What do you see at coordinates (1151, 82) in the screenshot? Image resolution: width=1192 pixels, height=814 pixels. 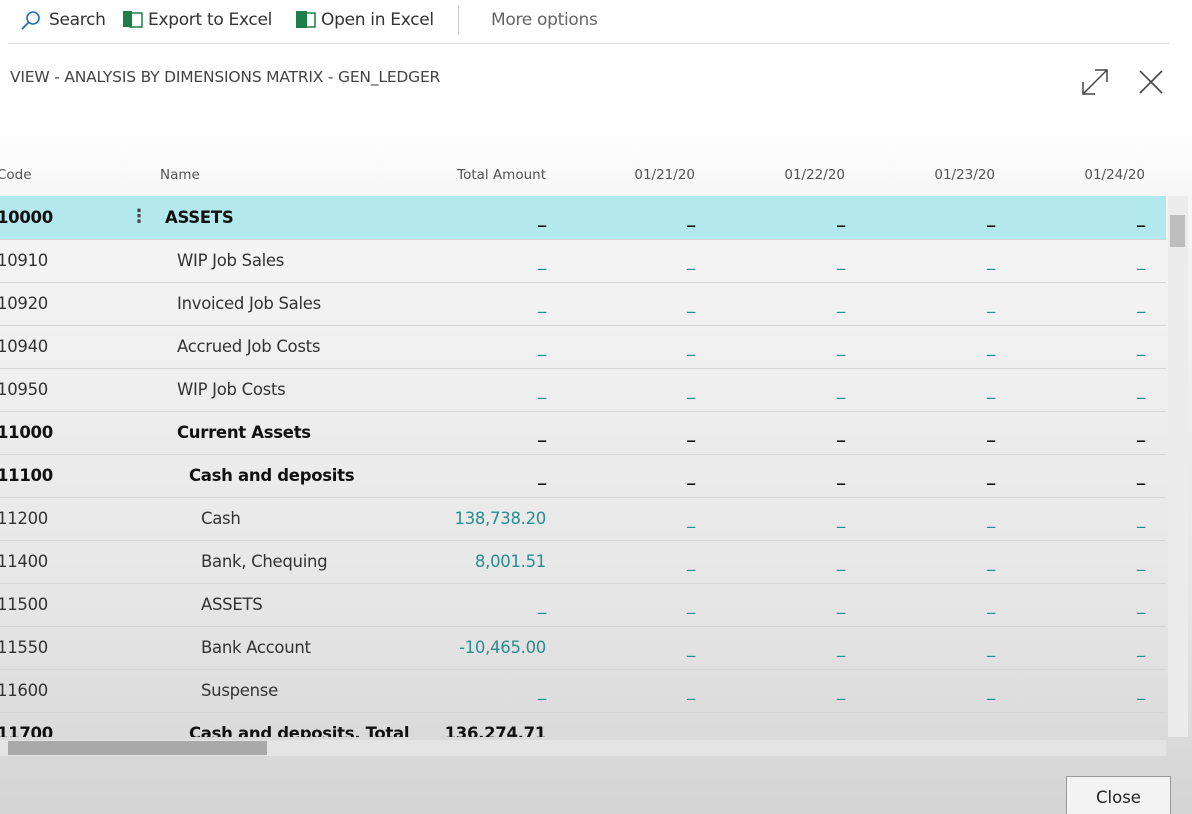 I see `close-icon-button` at bounding box center [1151, 82].